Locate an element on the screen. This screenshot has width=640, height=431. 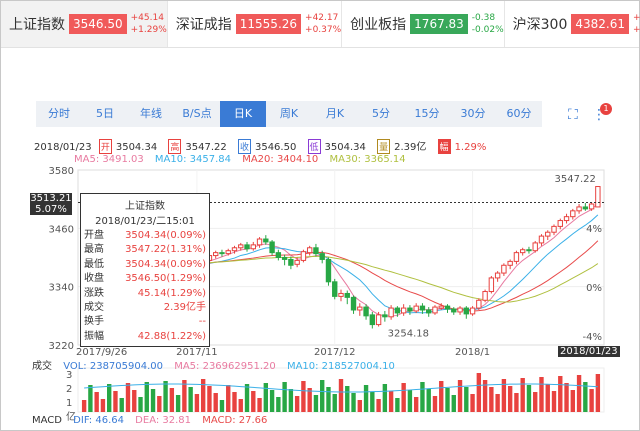
tooltip-value: 45.14(1.29%) is located at coordinates (171, 293).